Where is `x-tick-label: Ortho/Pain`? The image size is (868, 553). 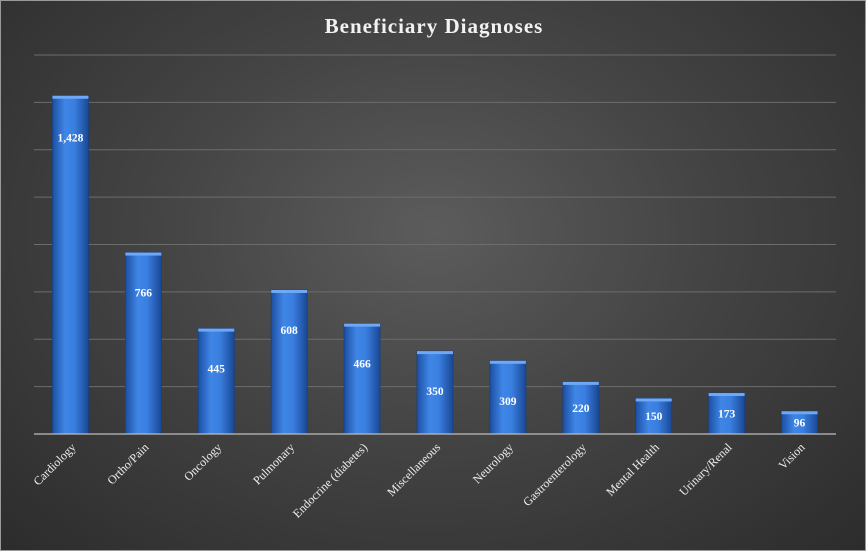 x-tick-label: Ortho/Pain is located at coordinates (127, 463).